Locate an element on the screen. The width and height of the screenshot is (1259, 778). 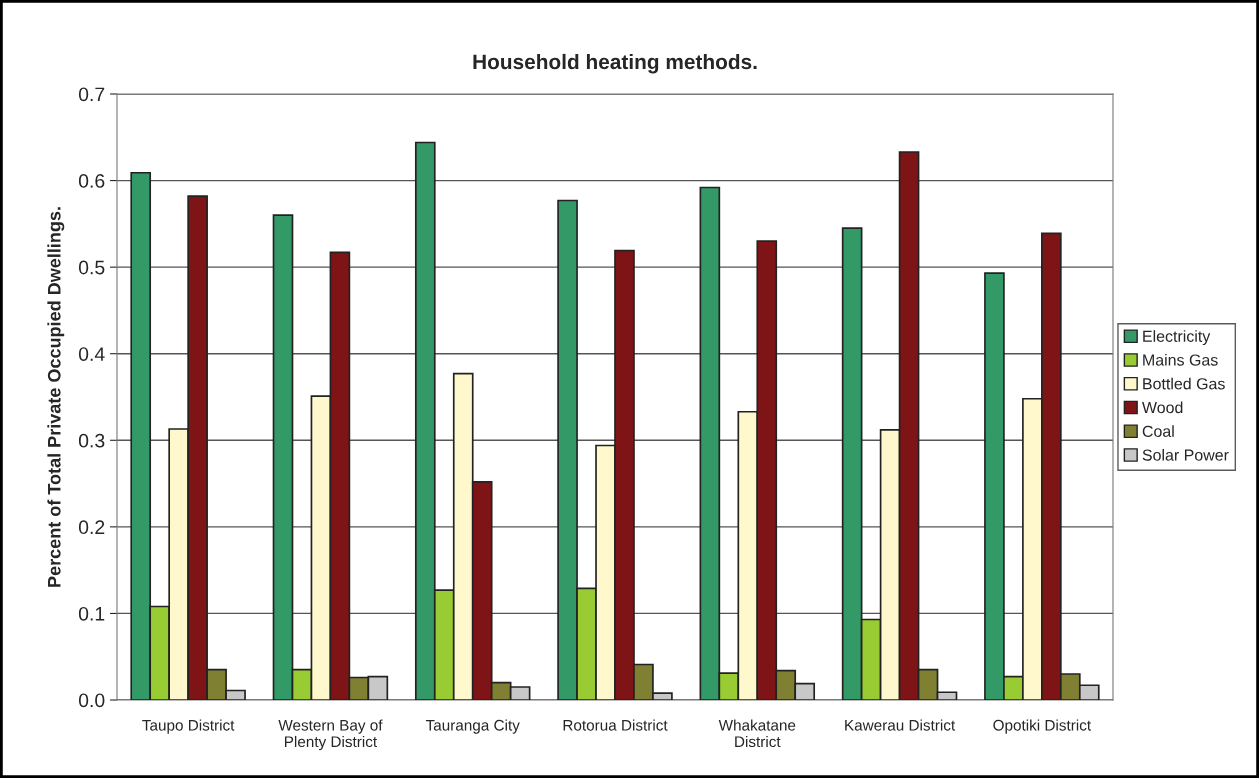
y-tick-label: 0.2 is located at coordinates (91, 527).